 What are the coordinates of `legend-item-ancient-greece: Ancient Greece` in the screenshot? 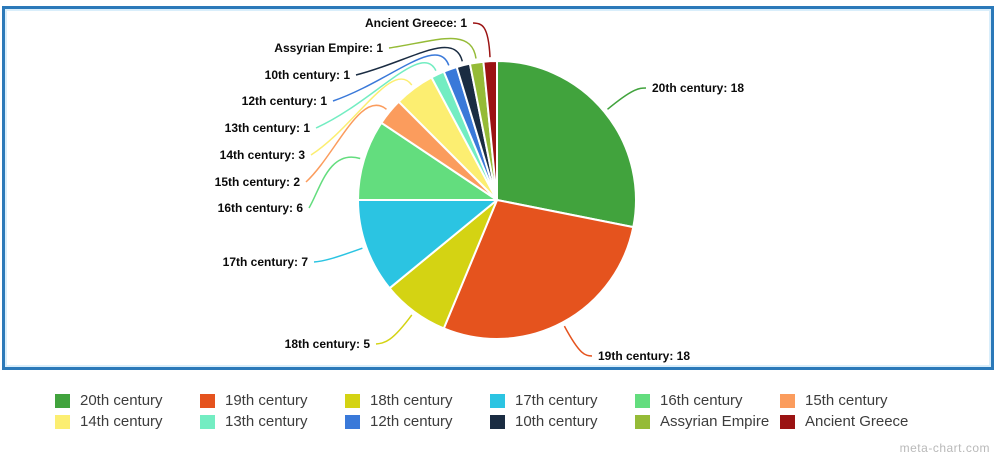 It's located at (852, 421).